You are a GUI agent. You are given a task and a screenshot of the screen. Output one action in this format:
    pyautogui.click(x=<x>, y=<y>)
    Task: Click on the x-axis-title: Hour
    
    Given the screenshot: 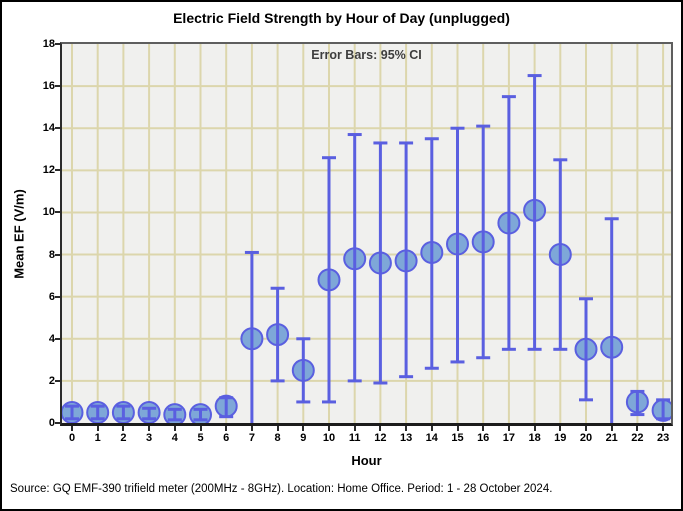 What is the action you would take?
    pyautogui.click(x=366, y=460)
    